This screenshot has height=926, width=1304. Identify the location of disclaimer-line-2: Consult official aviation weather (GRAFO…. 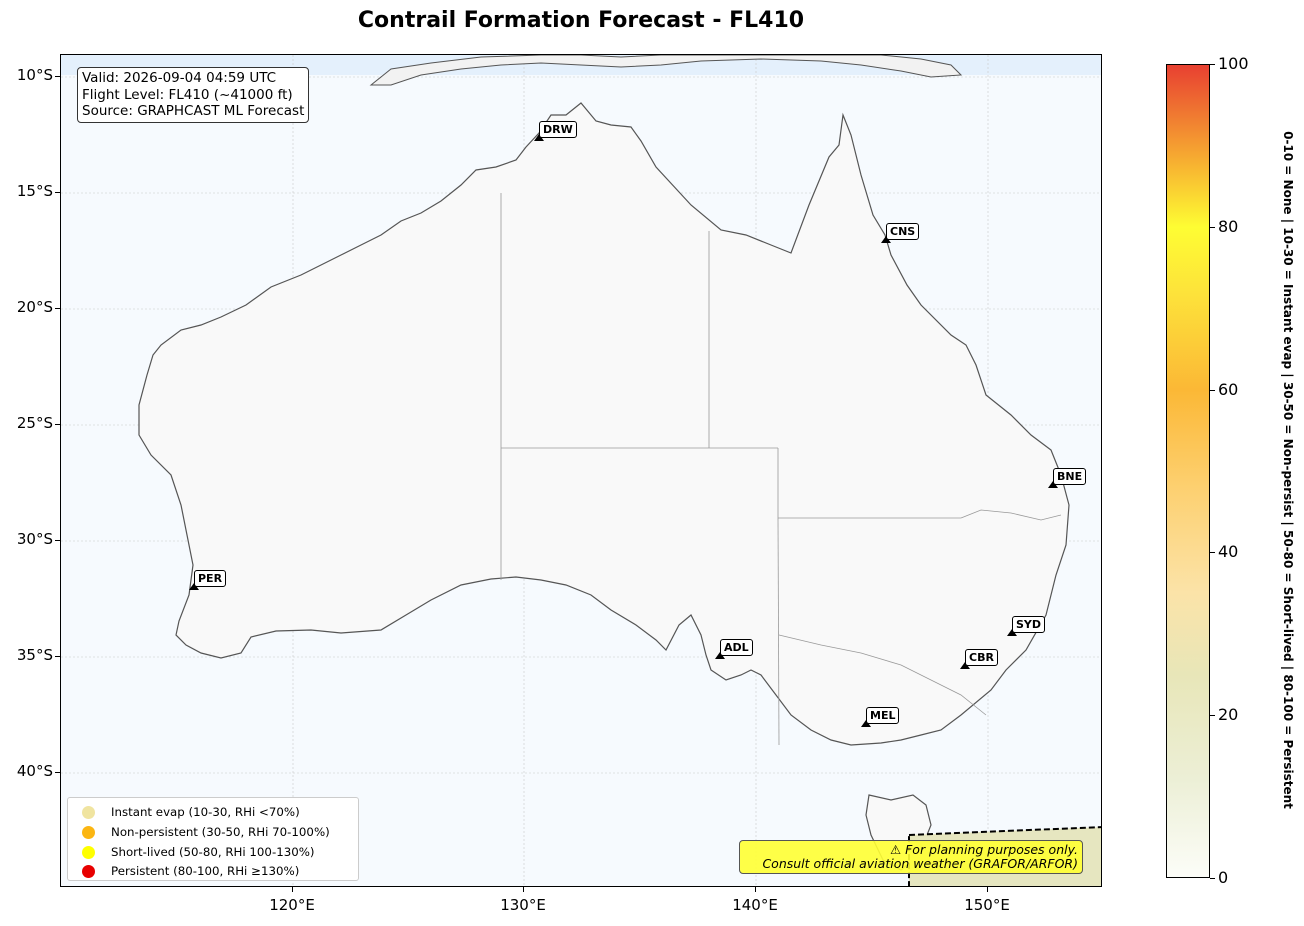
(920, 863).